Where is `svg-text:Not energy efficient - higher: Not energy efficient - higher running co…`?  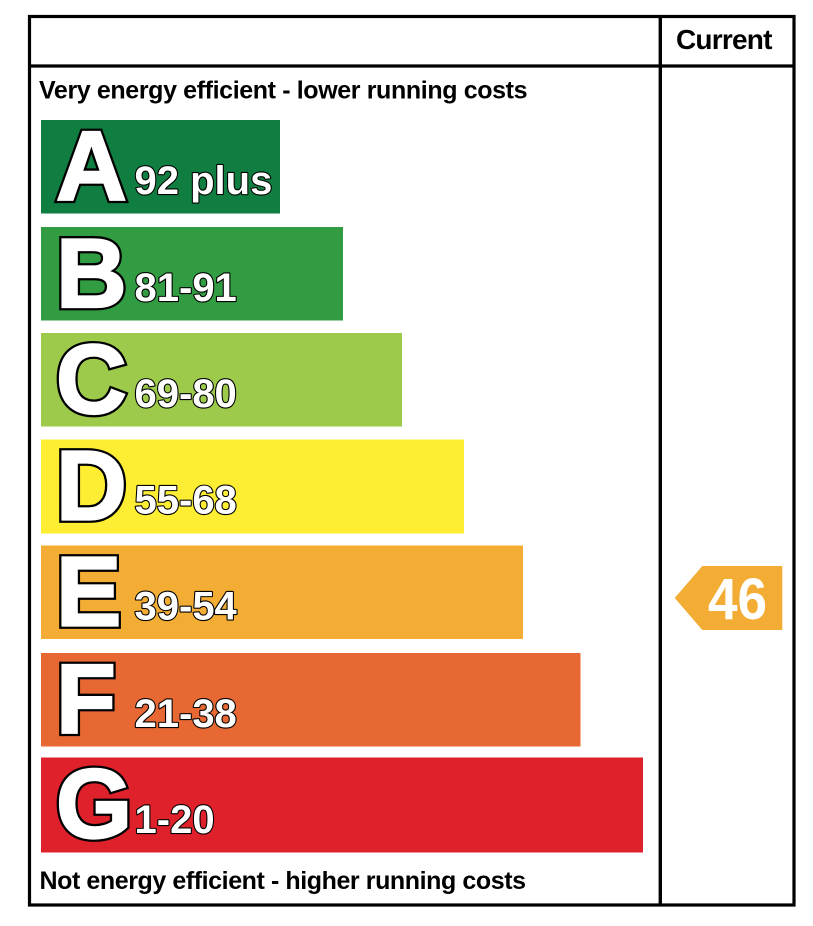
svg-text:Not energy efficient - higher: Not energy efficient - higher running co… is located at coordinates (283, 881).